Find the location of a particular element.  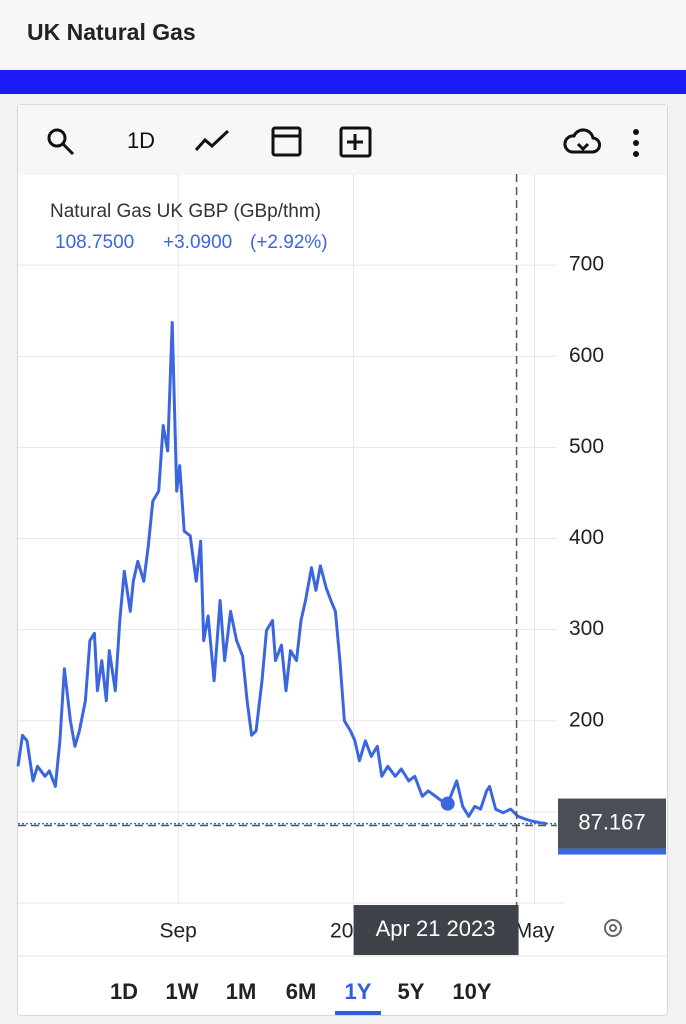

gear-hub is located at coordinates (613, 928).